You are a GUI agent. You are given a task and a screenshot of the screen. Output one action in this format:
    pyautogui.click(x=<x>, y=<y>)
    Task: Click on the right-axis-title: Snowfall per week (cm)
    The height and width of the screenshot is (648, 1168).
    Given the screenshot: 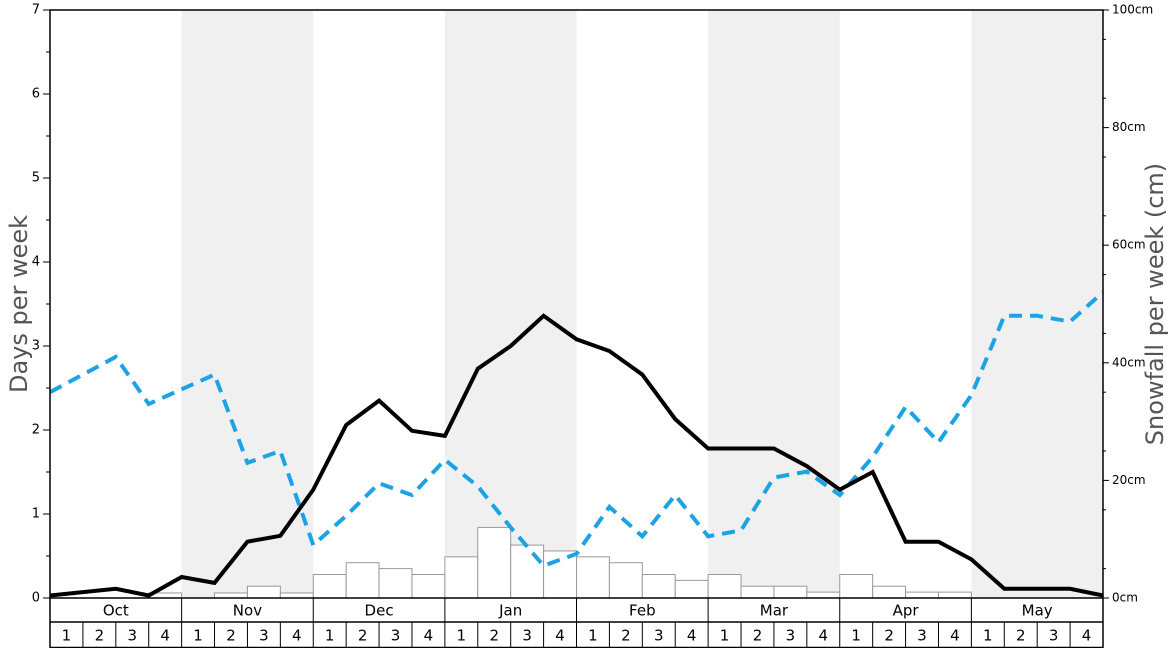 What is the action you would take?
    pyautogui.click(x=1154, y=304)
    